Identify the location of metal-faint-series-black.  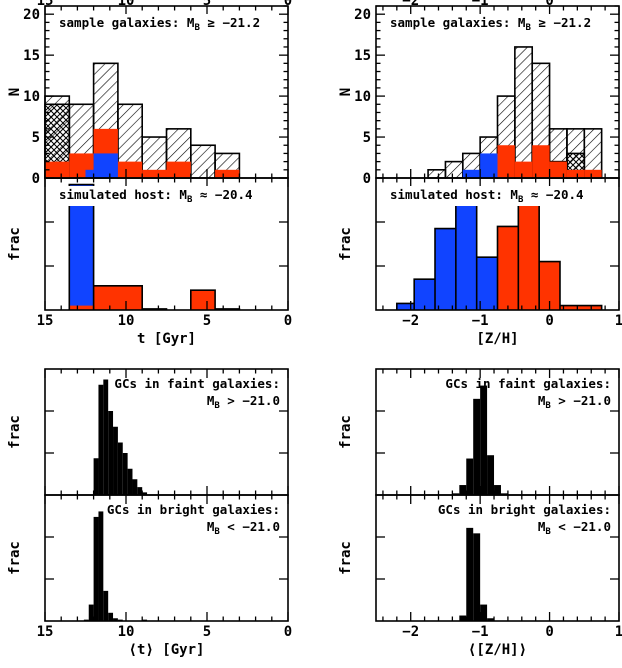
(480, 440).